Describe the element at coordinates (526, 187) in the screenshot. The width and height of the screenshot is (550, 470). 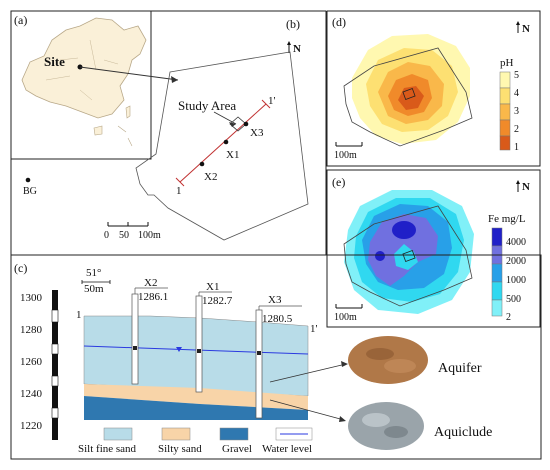
I see `panel-e-north: N` at that location.